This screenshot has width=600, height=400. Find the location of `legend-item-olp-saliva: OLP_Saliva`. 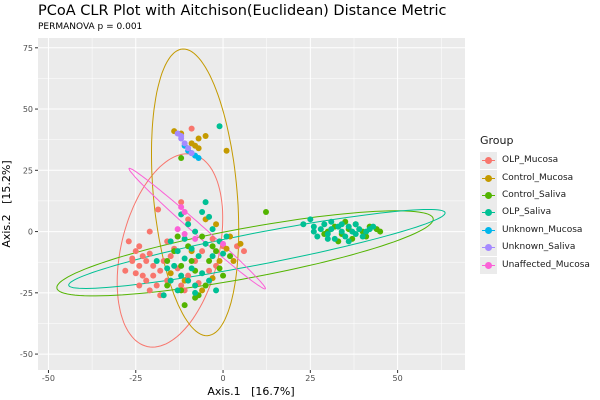

legend-item-olp-saliva: OLP_Saliva is located at coordinates (535, 213).